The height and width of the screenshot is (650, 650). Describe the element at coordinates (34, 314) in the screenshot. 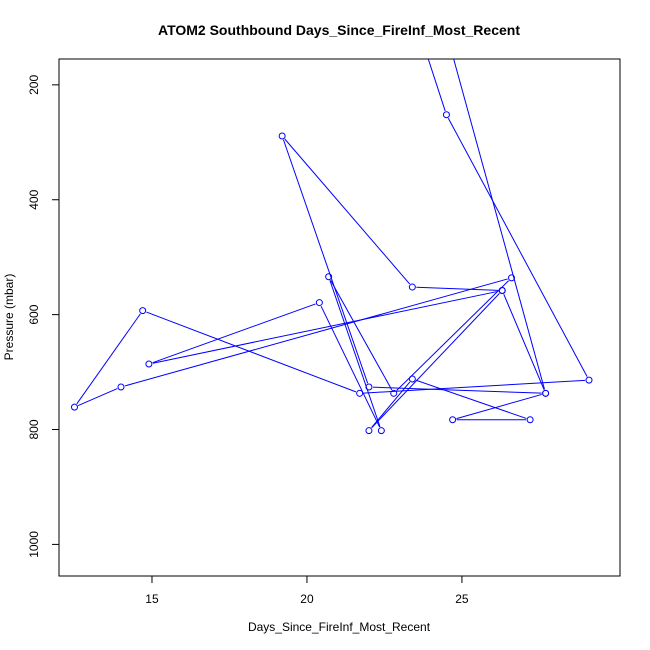

I see `y-tick-label: 600` at that location.